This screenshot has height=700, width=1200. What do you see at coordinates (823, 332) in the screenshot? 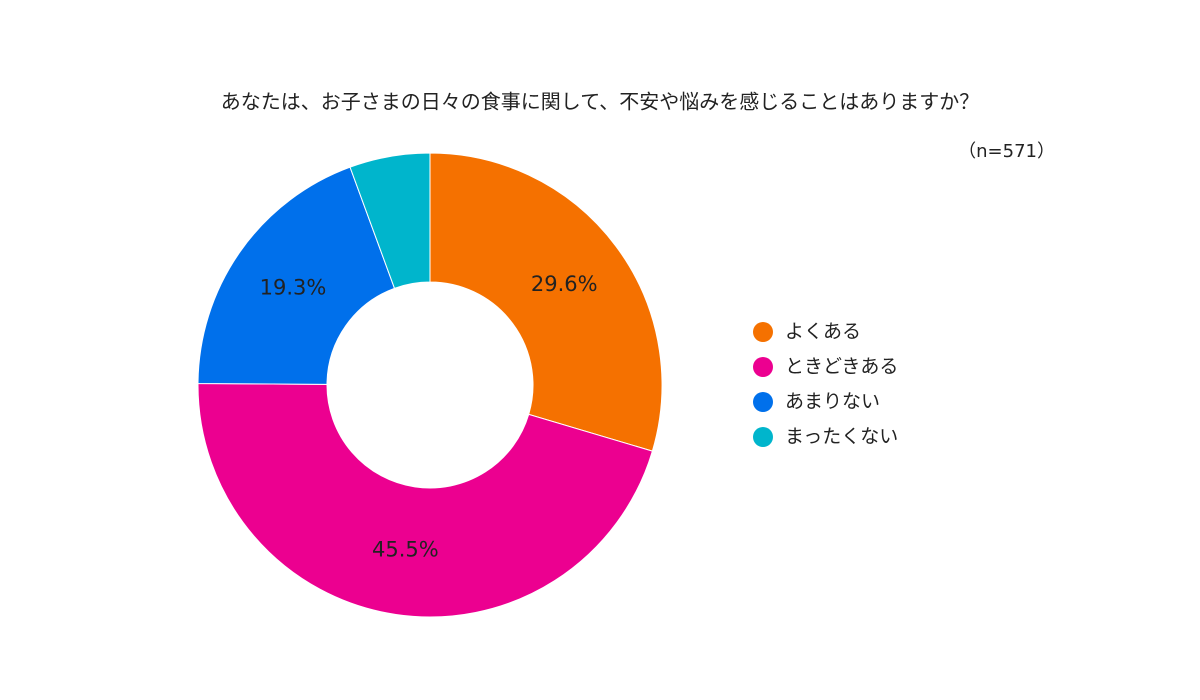
I see `legend-label: よくある` at bounding box center [823, 332].